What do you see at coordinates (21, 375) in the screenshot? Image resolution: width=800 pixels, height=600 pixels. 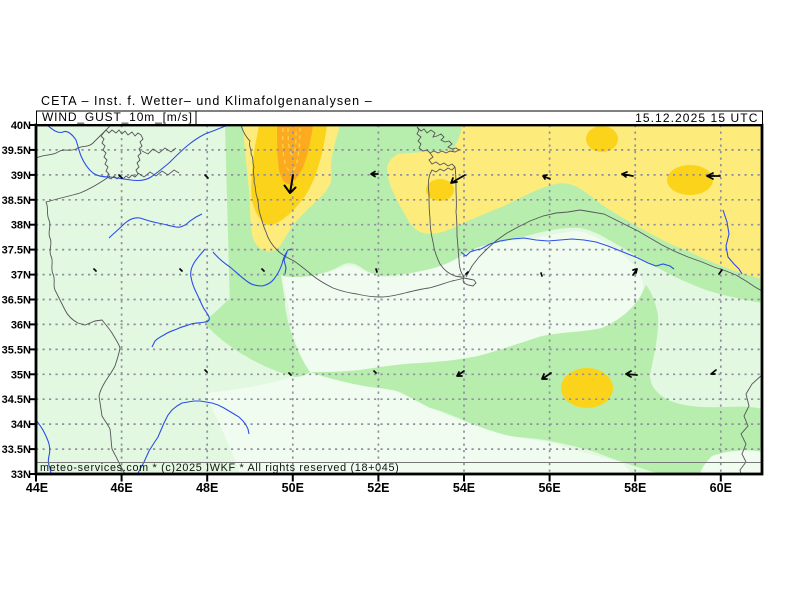 I see `svg-text: 35N` at bounding box center [21, 375].